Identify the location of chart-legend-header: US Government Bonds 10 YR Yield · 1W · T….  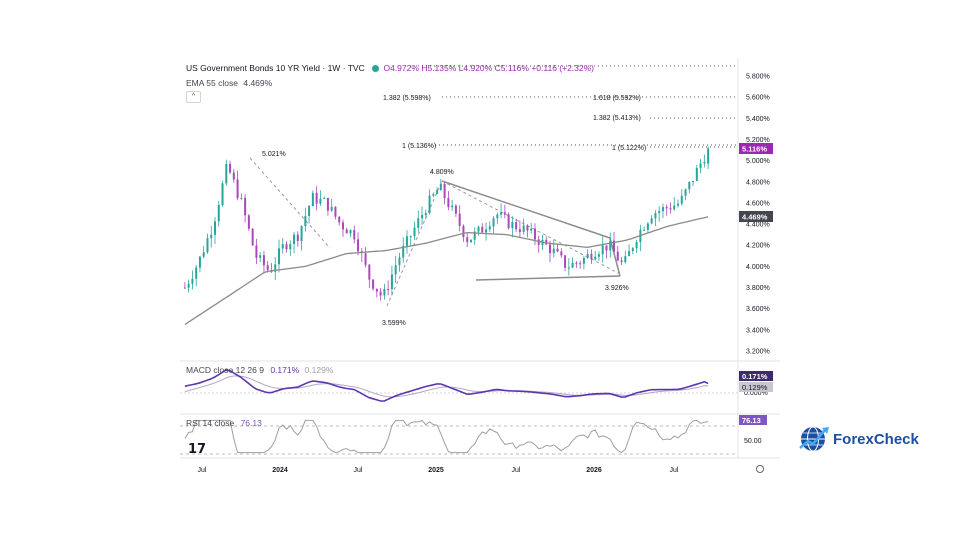
(390, 68).